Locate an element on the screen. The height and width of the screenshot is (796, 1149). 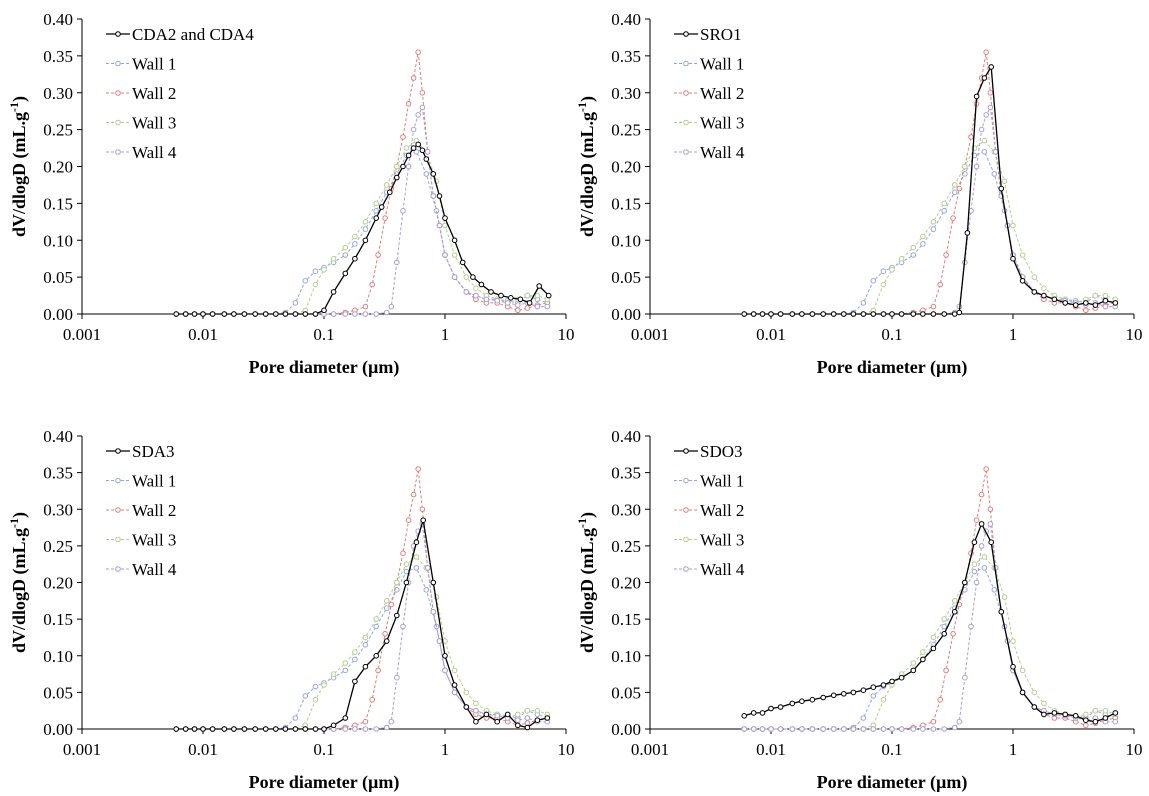
y-tick-label: 0.00 is located at coordinates (626, 729).